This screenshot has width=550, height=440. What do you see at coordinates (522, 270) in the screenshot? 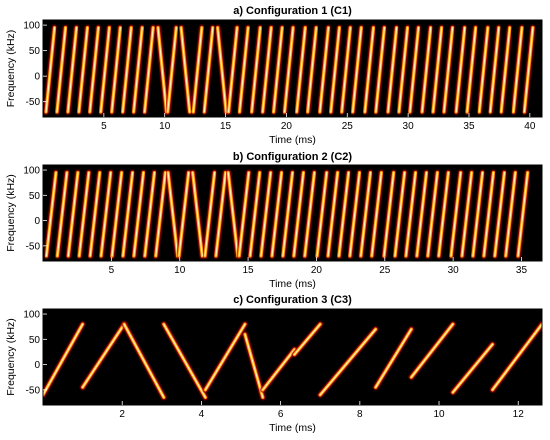
I see `x-tick-label: 35` at bounding box center [522, 270].